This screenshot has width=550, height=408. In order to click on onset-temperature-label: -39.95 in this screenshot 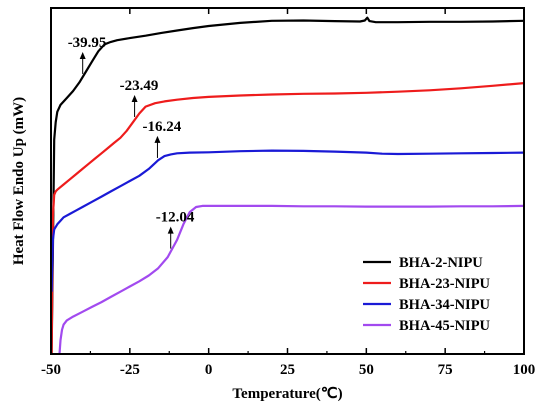, I will do `click(87, 43)`.